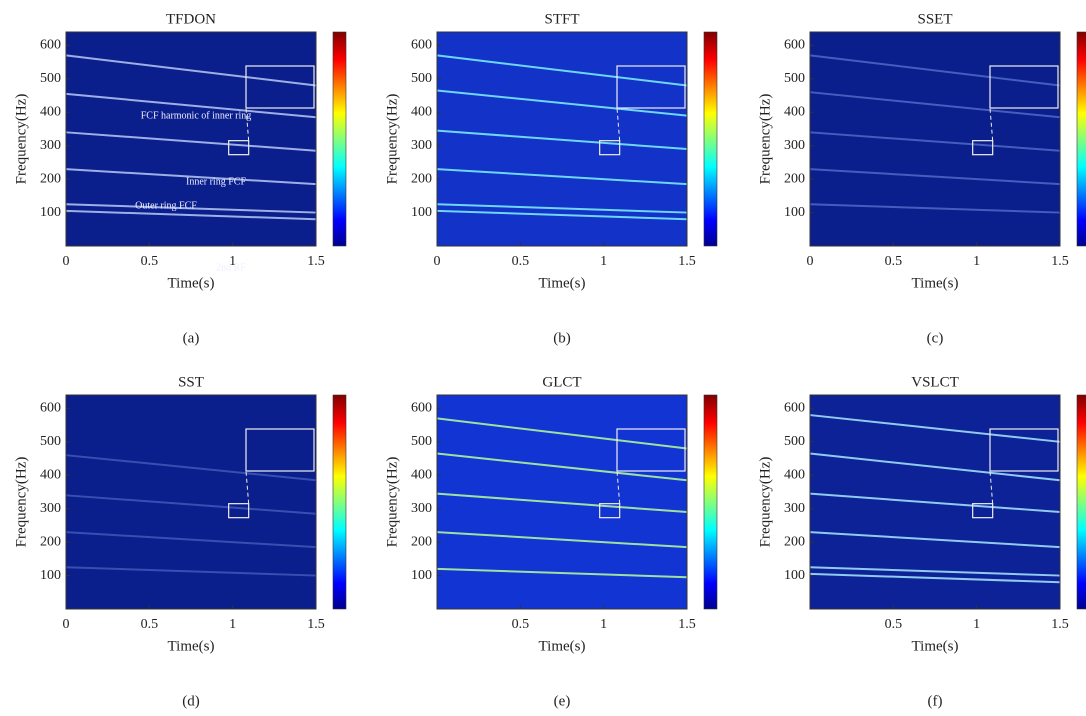 This screenshot has width=1086, height=716. What do you see at coordinates (196, 115) in the screenshot?
I see `annotation: FCF harmonic of inner ring` at bounding box center [196, 115].